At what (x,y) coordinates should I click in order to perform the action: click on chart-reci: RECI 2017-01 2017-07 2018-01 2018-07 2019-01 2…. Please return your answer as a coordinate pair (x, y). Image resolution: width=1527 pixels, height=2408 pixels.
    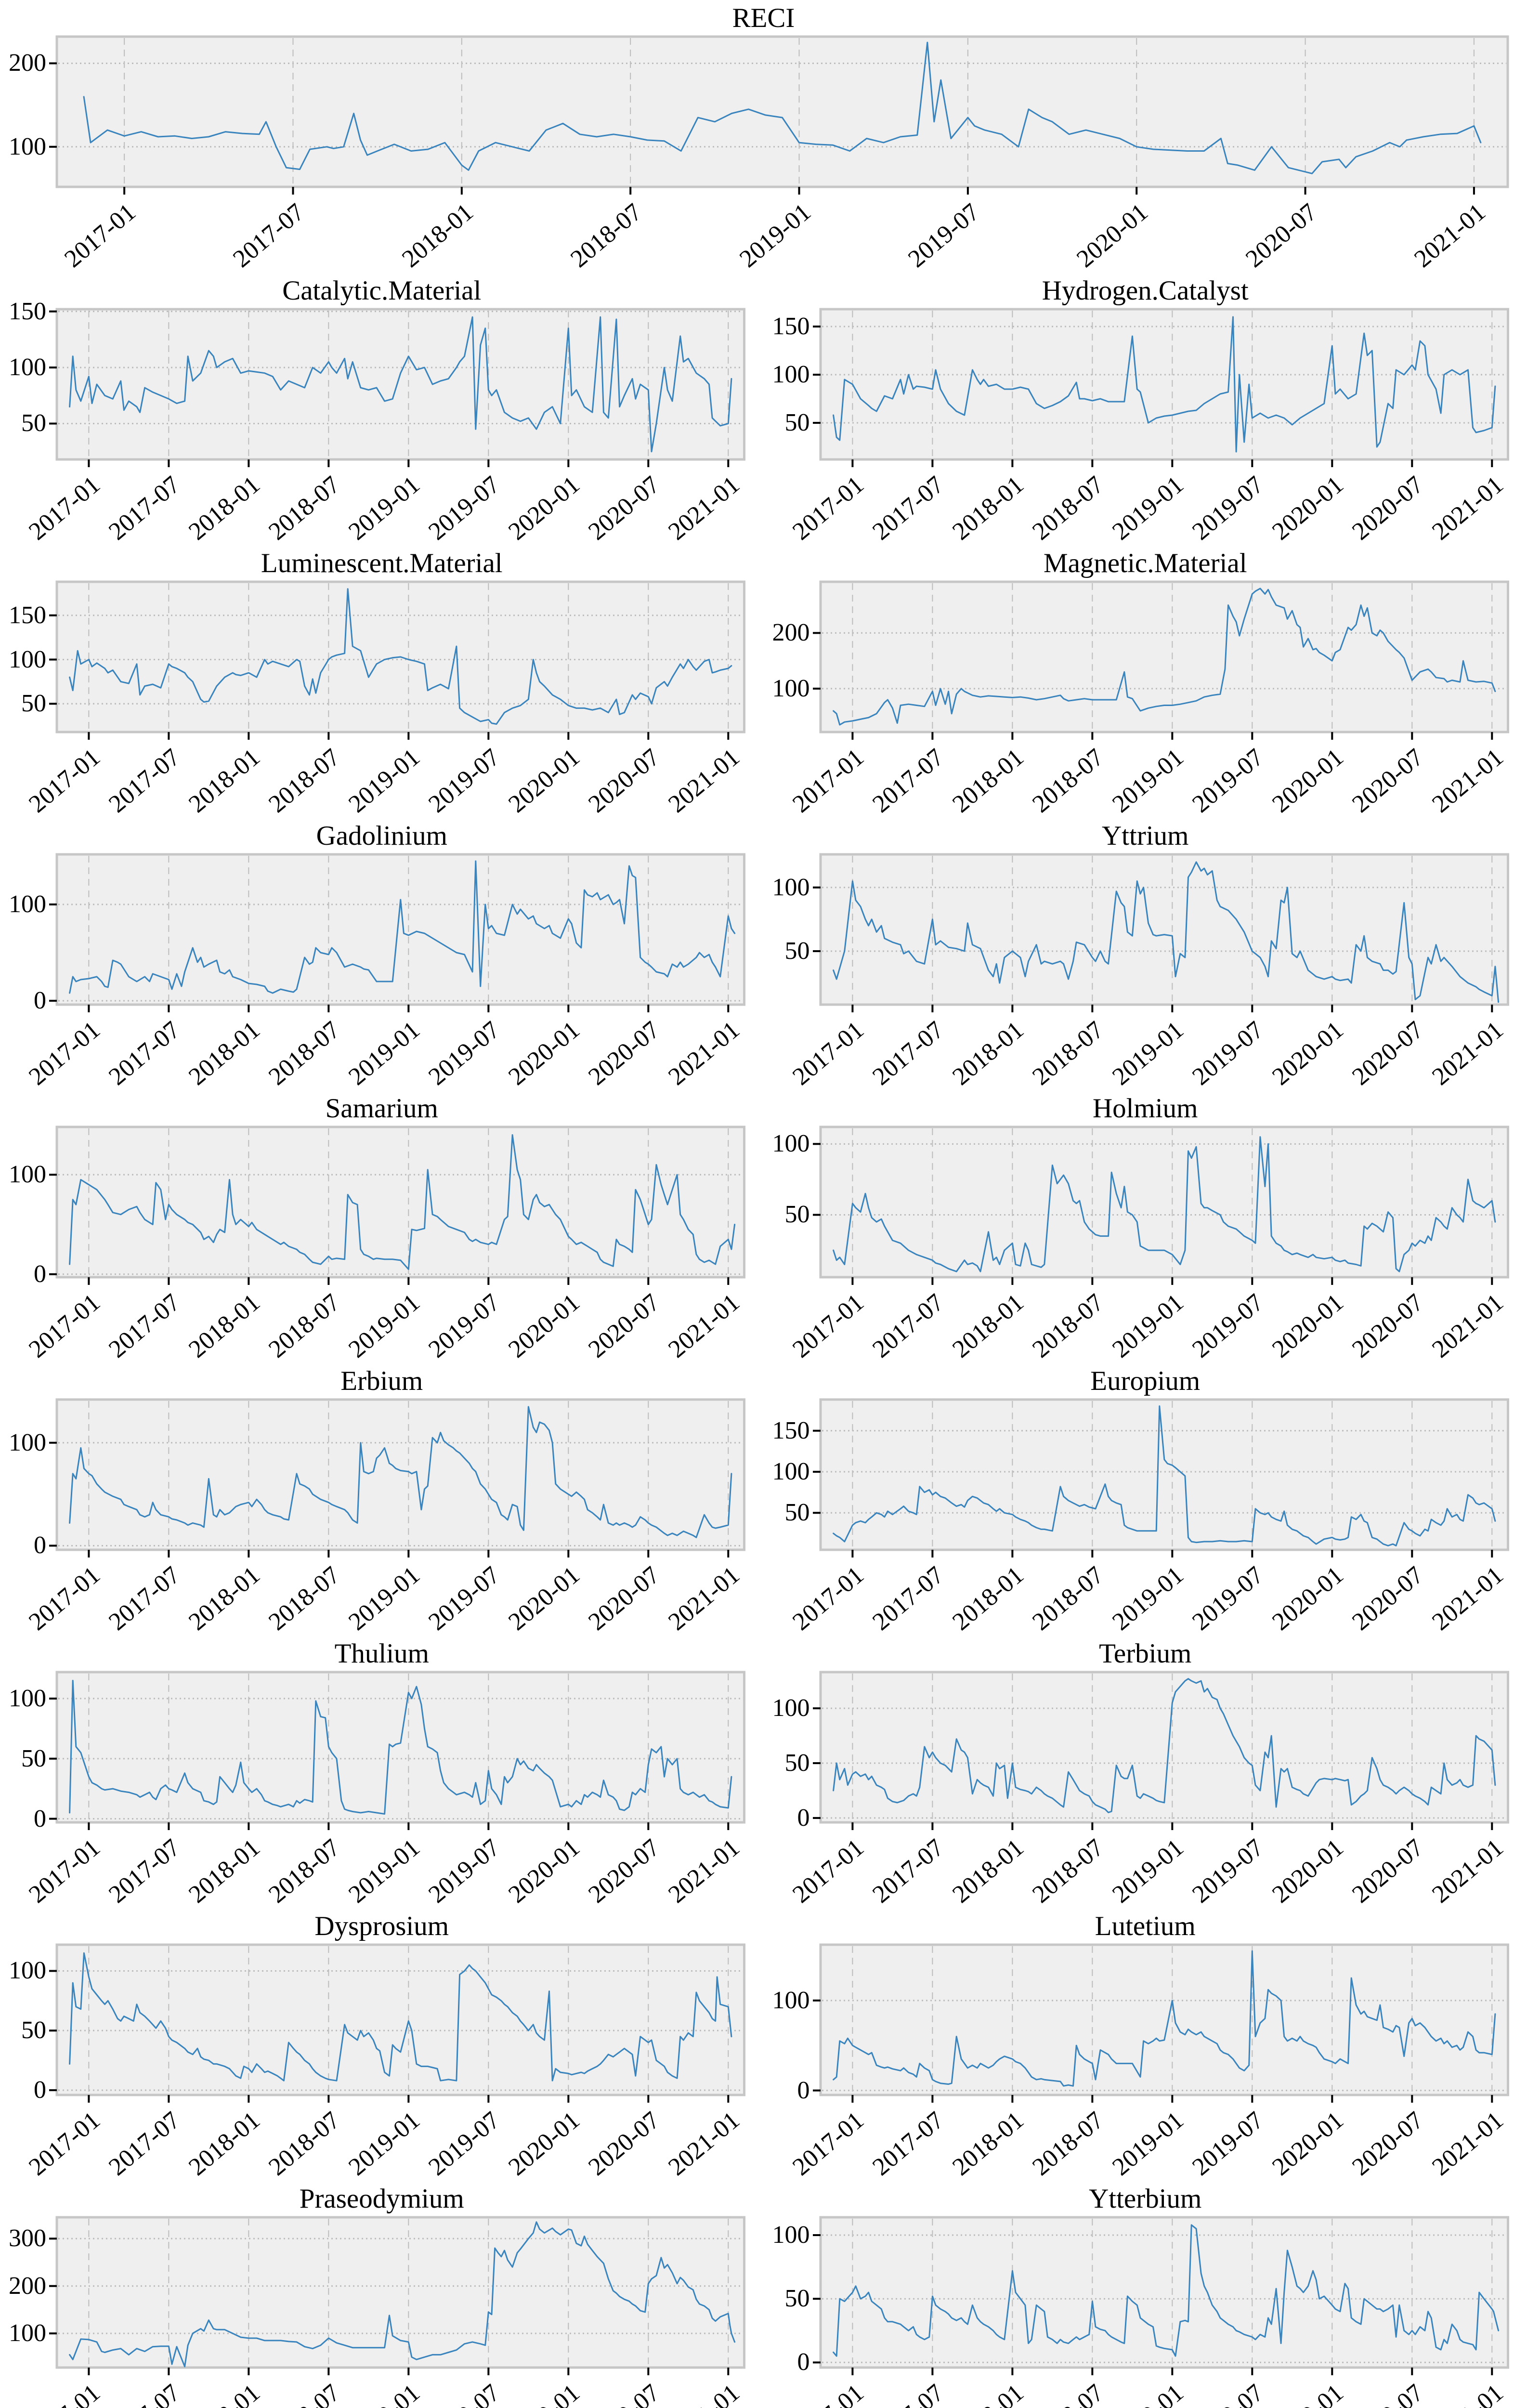
    Looking at the image, I should click on (764, 136).